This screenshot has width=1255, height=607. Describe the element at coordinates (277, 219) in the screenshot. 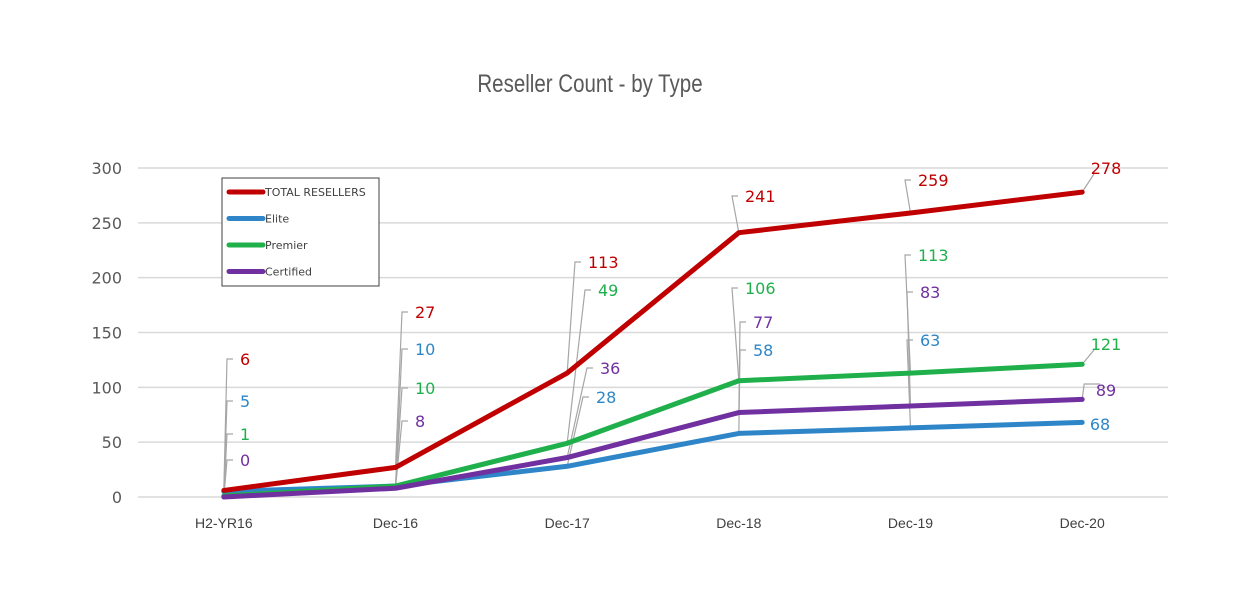

I see `legend-label: Elite` at that location.